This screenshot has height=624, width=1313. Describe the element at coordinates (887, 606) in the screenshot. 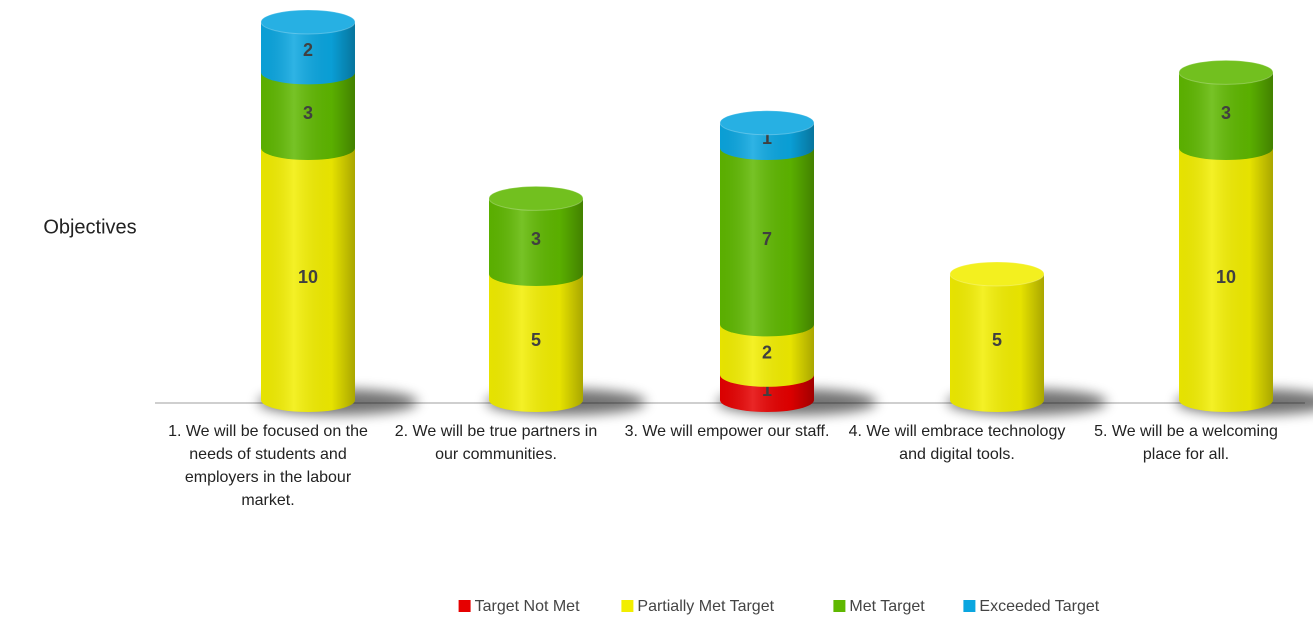

I see `legend-label: Met Target` at that location.